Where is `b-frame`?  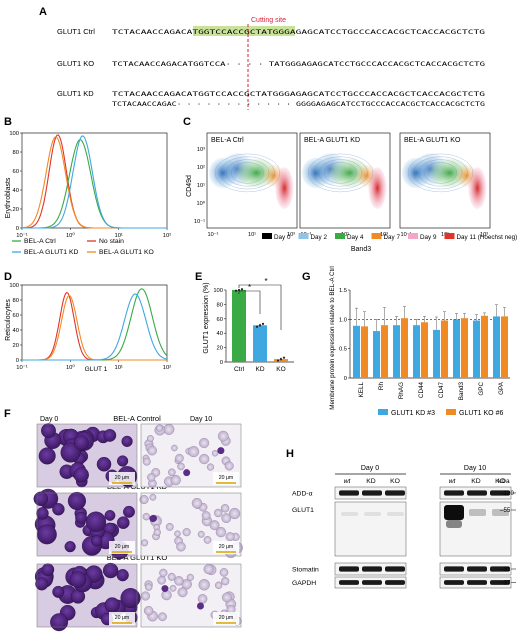
b-frame is located at coordinates (94, 180).